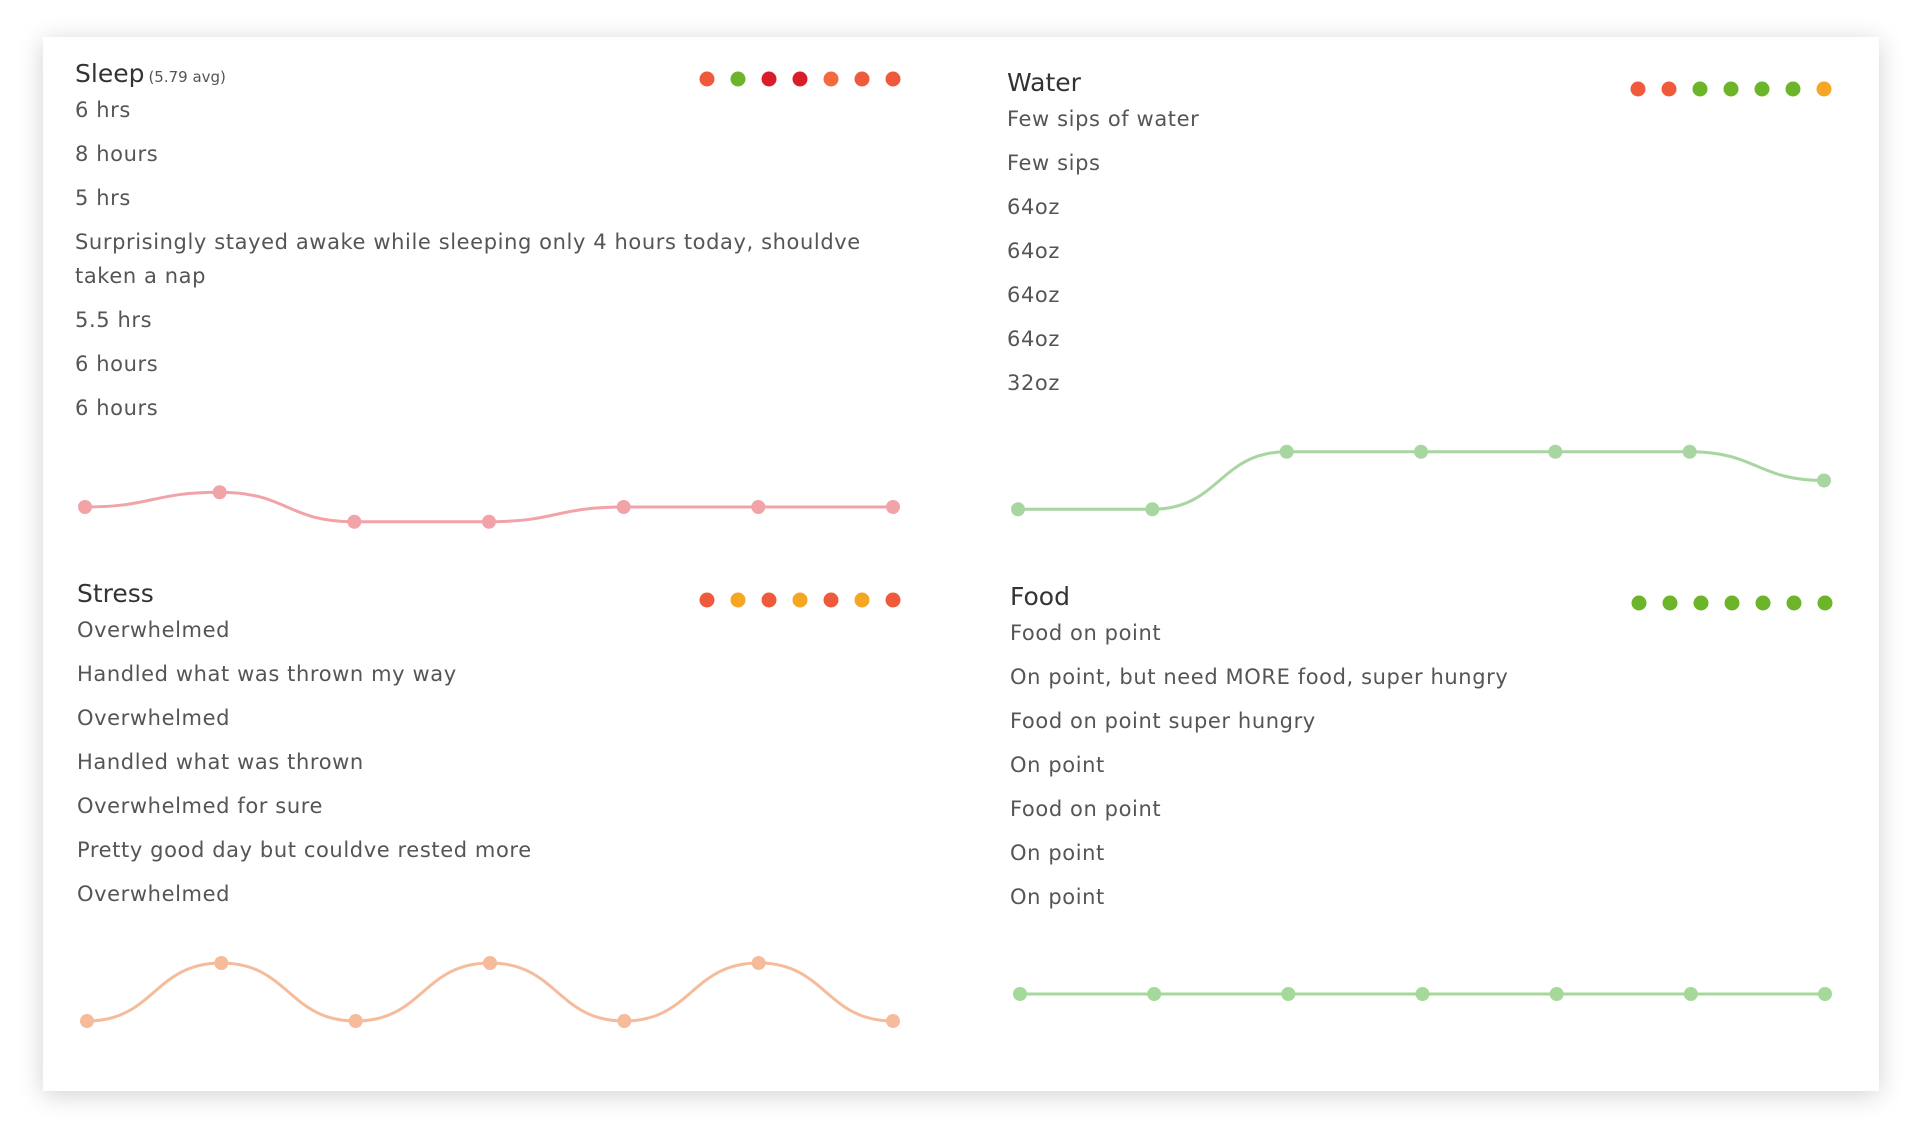  I want to click on entry: Handled what was thrown my way, so click(267, 674).